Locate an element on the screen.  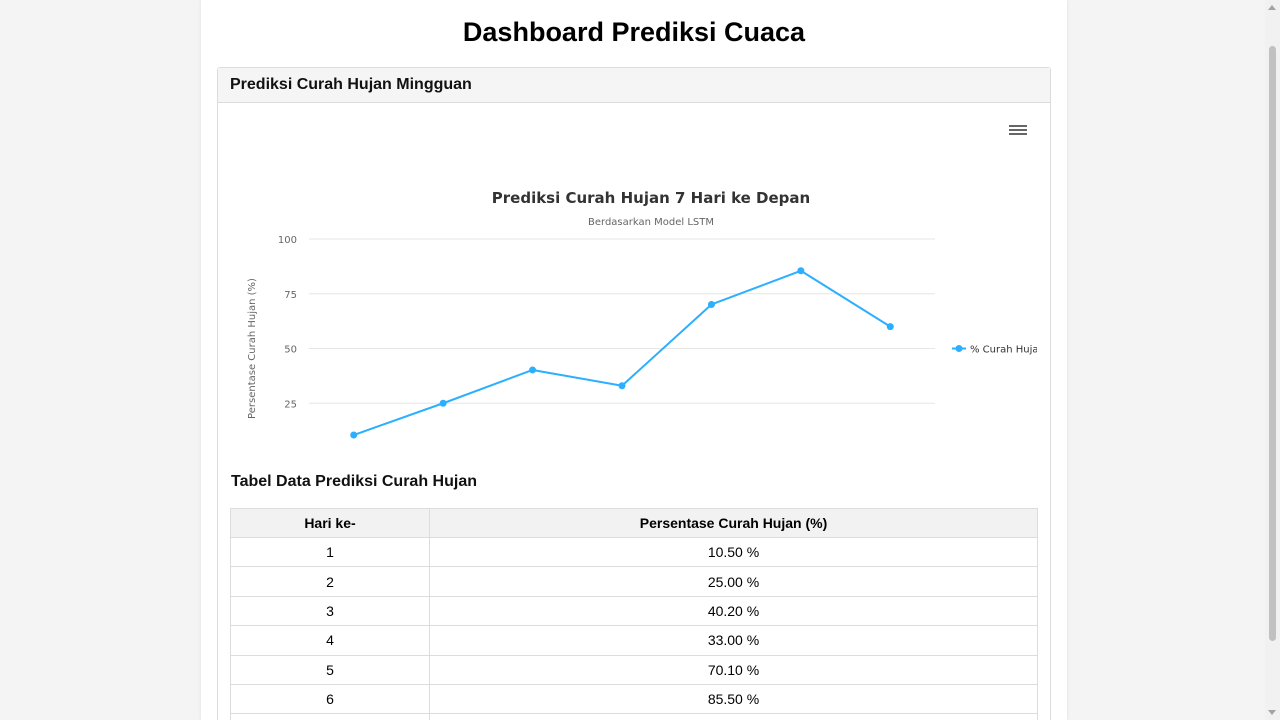
scroll-down-arrow-icon is located at coordinates (1272, 712).